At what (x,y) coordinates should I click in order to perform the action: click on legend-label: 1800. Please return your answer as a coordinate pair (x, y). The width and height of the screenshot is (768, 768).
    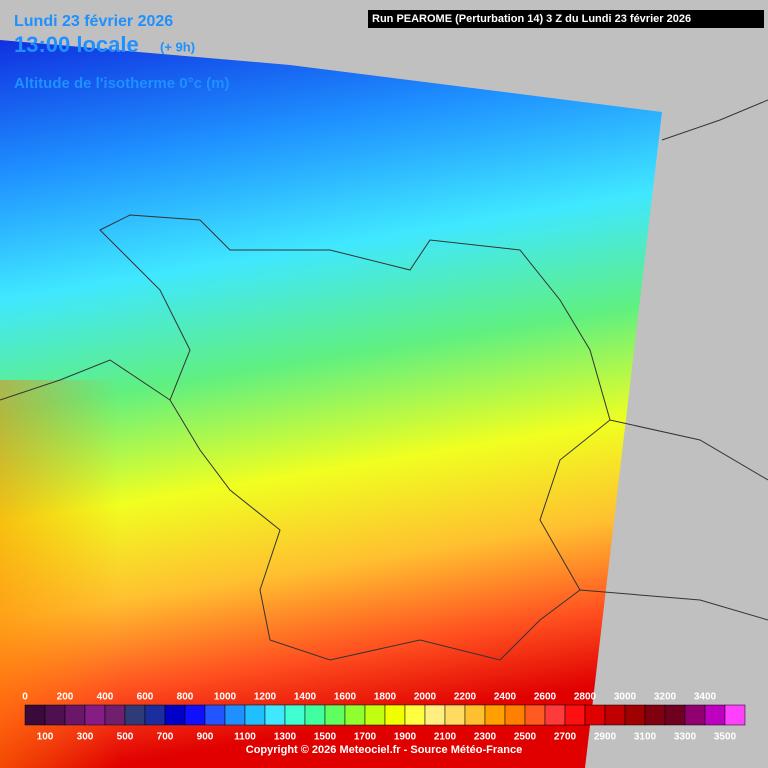
    Looking at the image, I should click on (385, 697).